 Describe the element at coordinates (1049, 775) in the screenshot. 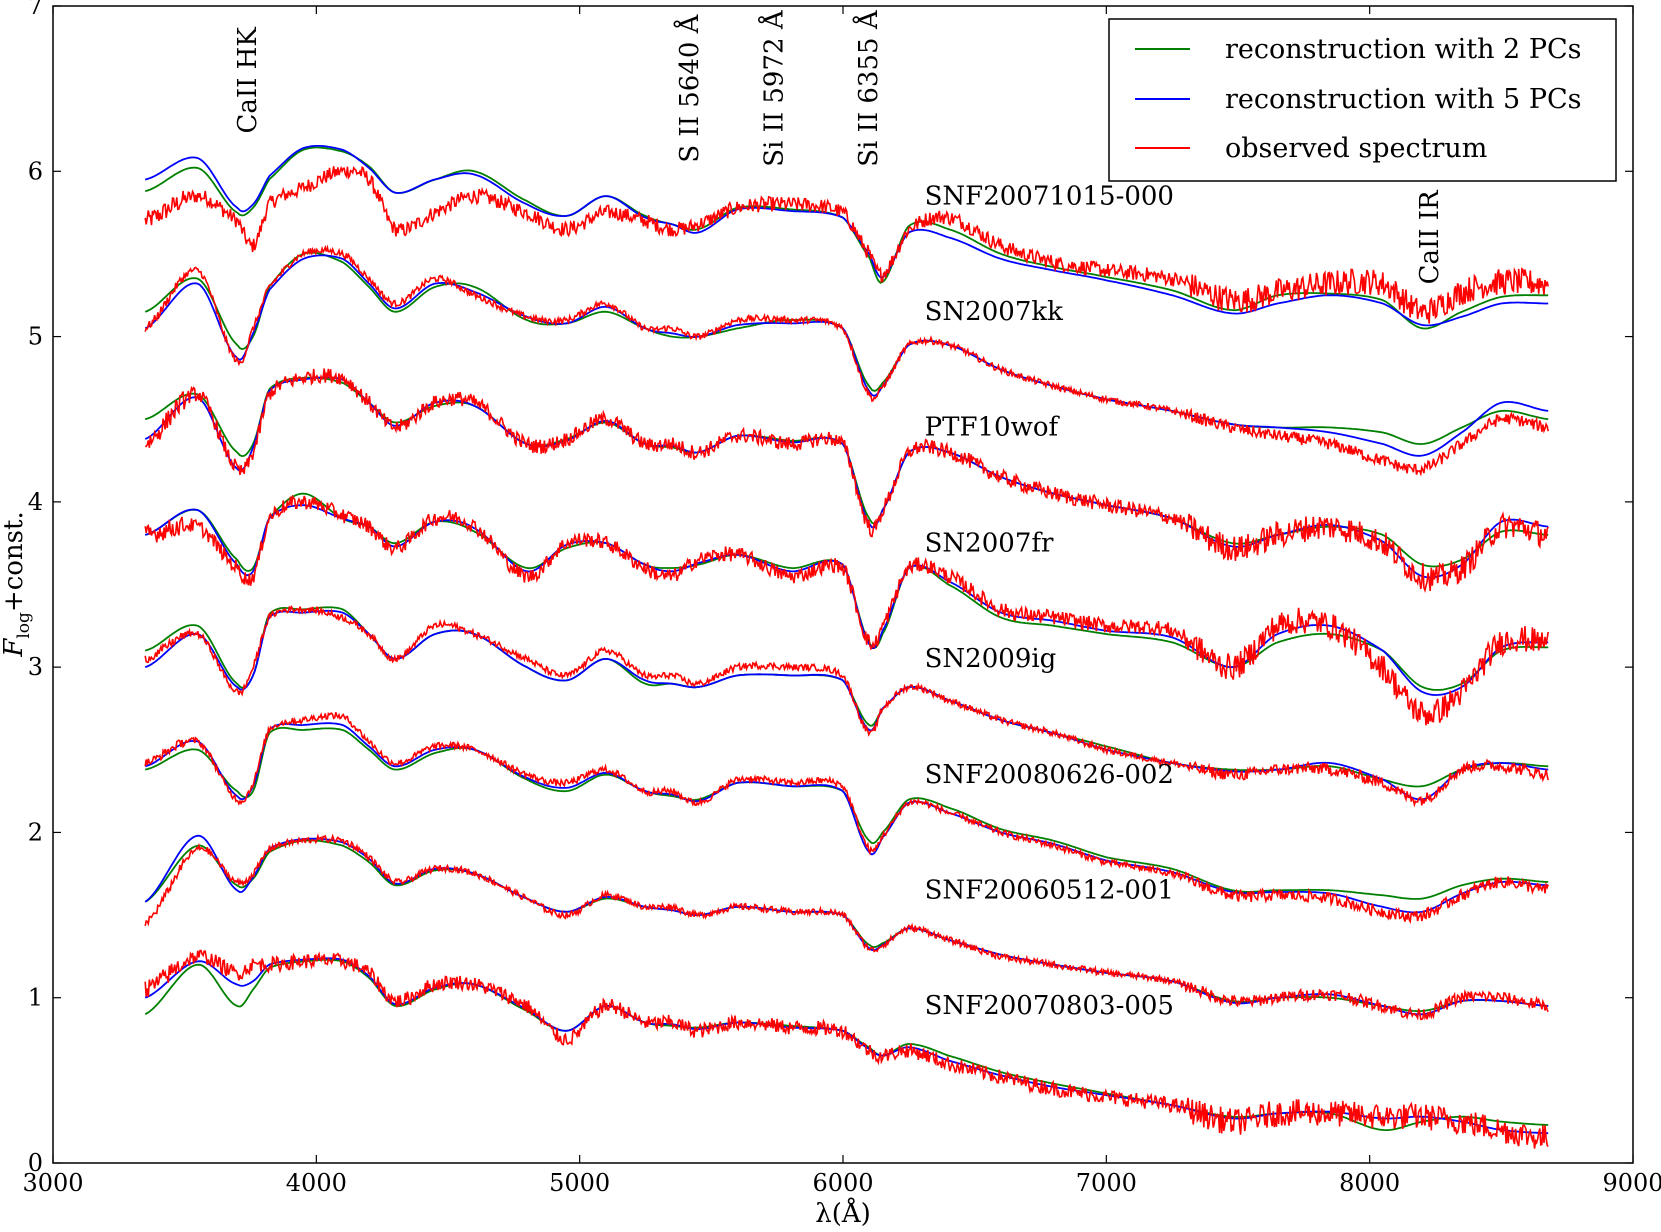

I see `series-label: SNF20080626-002` at that location.